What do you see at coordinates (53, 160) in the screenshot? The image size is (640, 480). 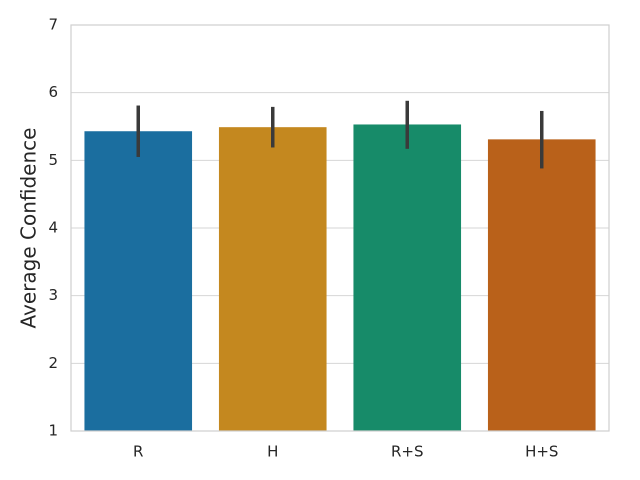 I see `y-tick-label: 5` at bounding box center [53, 160].